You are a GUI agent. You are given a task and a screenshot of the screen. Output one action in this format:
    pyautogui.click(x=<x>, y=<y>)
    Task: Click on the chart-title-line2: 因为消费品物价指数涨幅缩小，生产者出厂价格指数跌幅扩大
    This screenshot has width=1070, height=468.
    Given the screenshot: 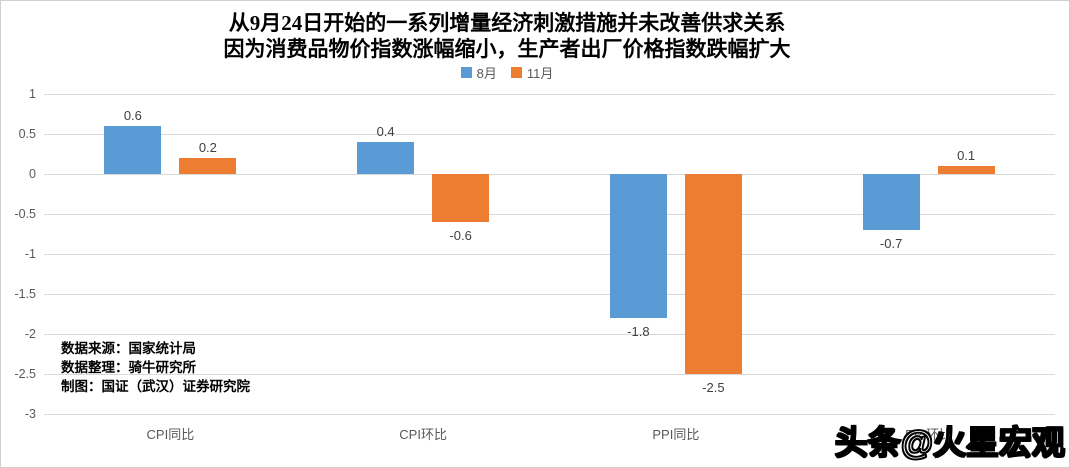 What is the action you would take?
    pyautogui.click(x=507, y=49)
    